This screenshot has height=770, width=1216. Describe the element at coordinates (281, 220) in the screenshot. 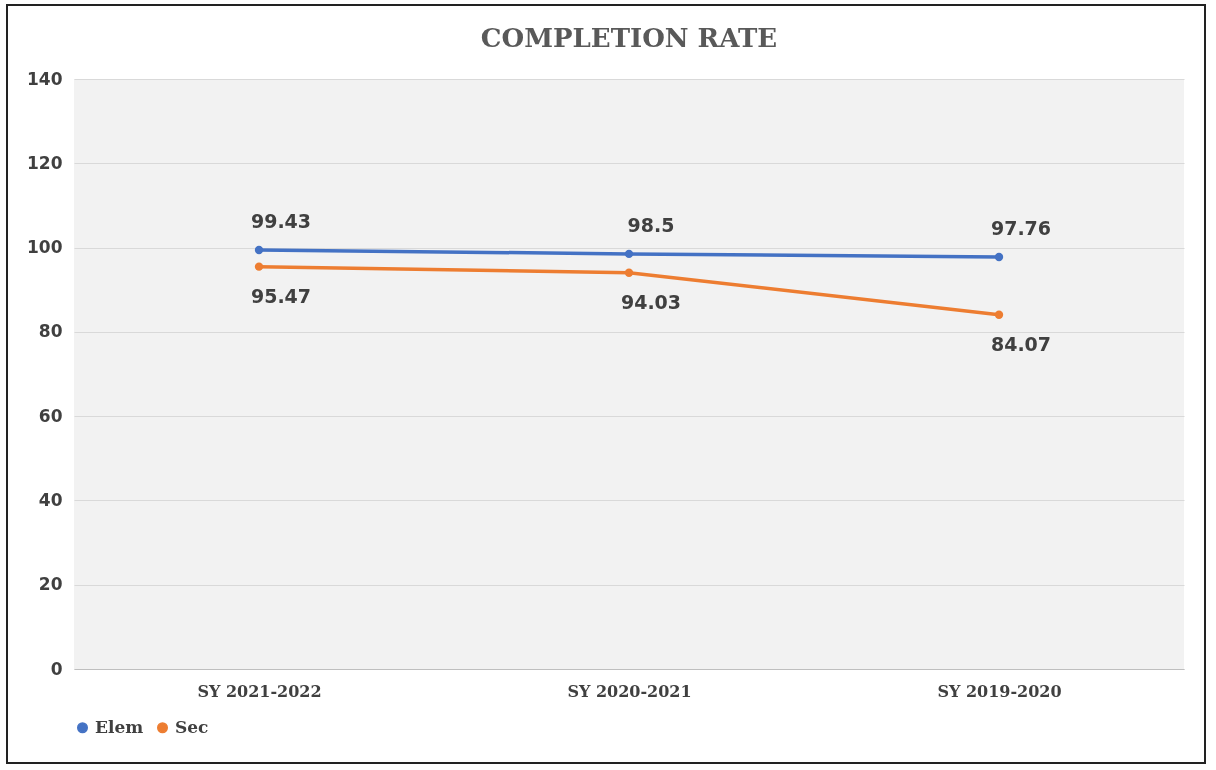

I see `data-label: 99.43` at that location.